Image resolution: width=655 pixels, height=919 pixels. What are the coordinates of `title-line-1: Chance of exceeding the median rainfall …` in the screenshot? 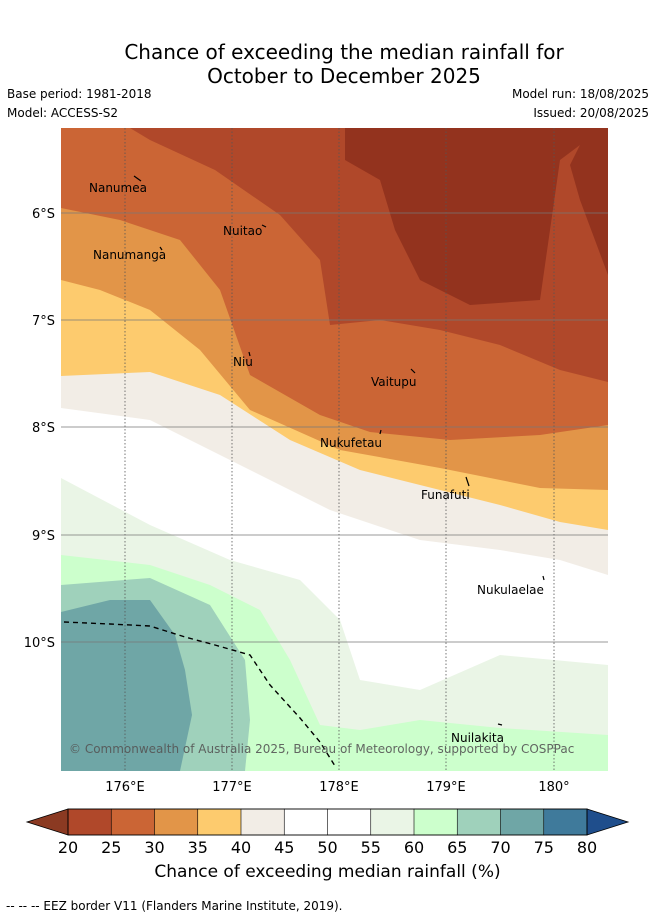 It's located at (344, 52).